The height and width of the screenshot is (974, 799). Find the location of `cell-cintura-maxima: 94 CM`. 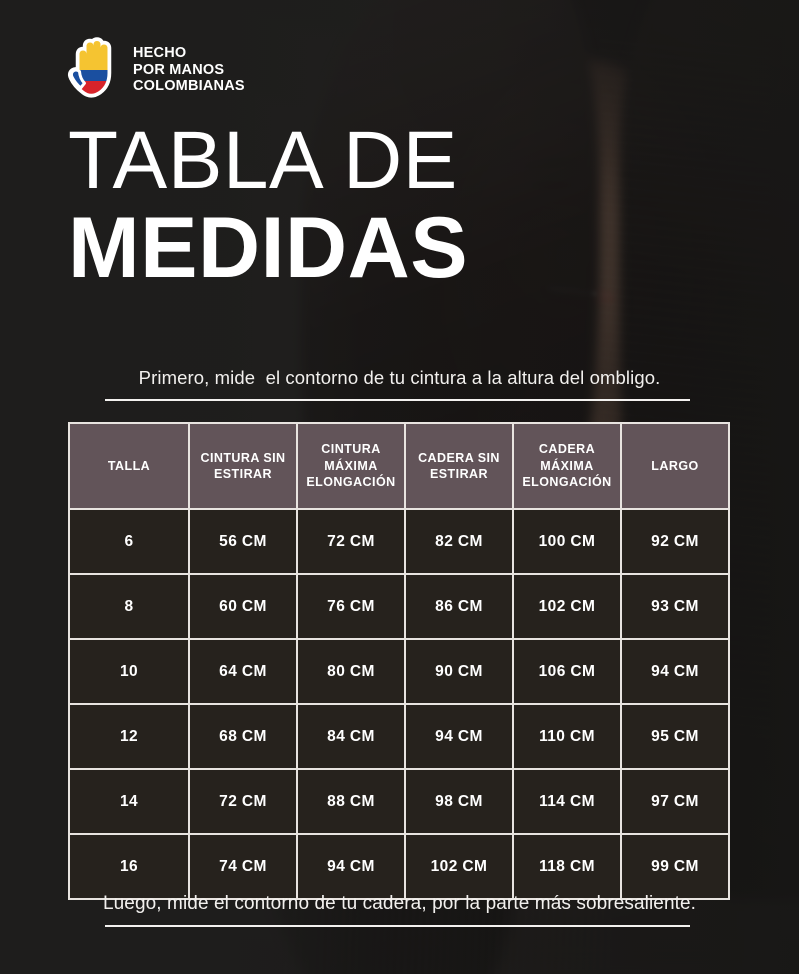

cell-cintura-maxima: 94 CM is located at coordinates (351, 866).